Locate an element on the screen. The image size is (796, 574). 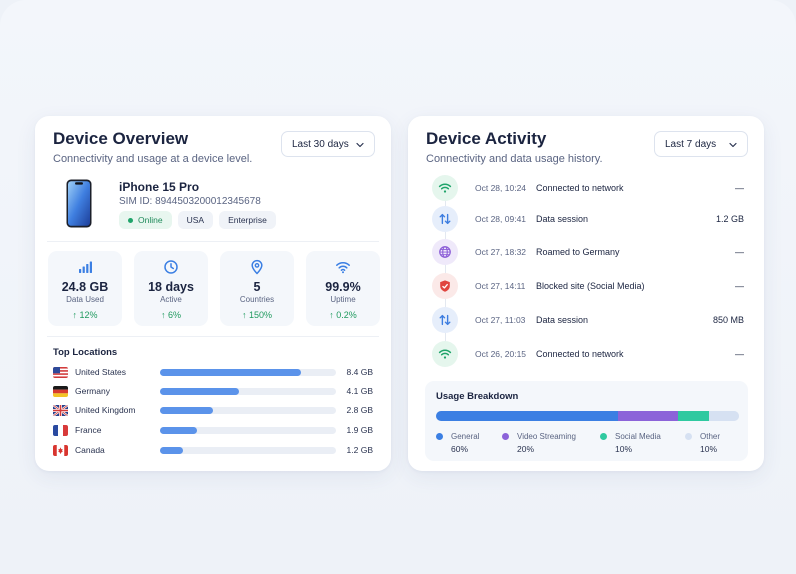
segment-other is located at coordinates (723, 416).